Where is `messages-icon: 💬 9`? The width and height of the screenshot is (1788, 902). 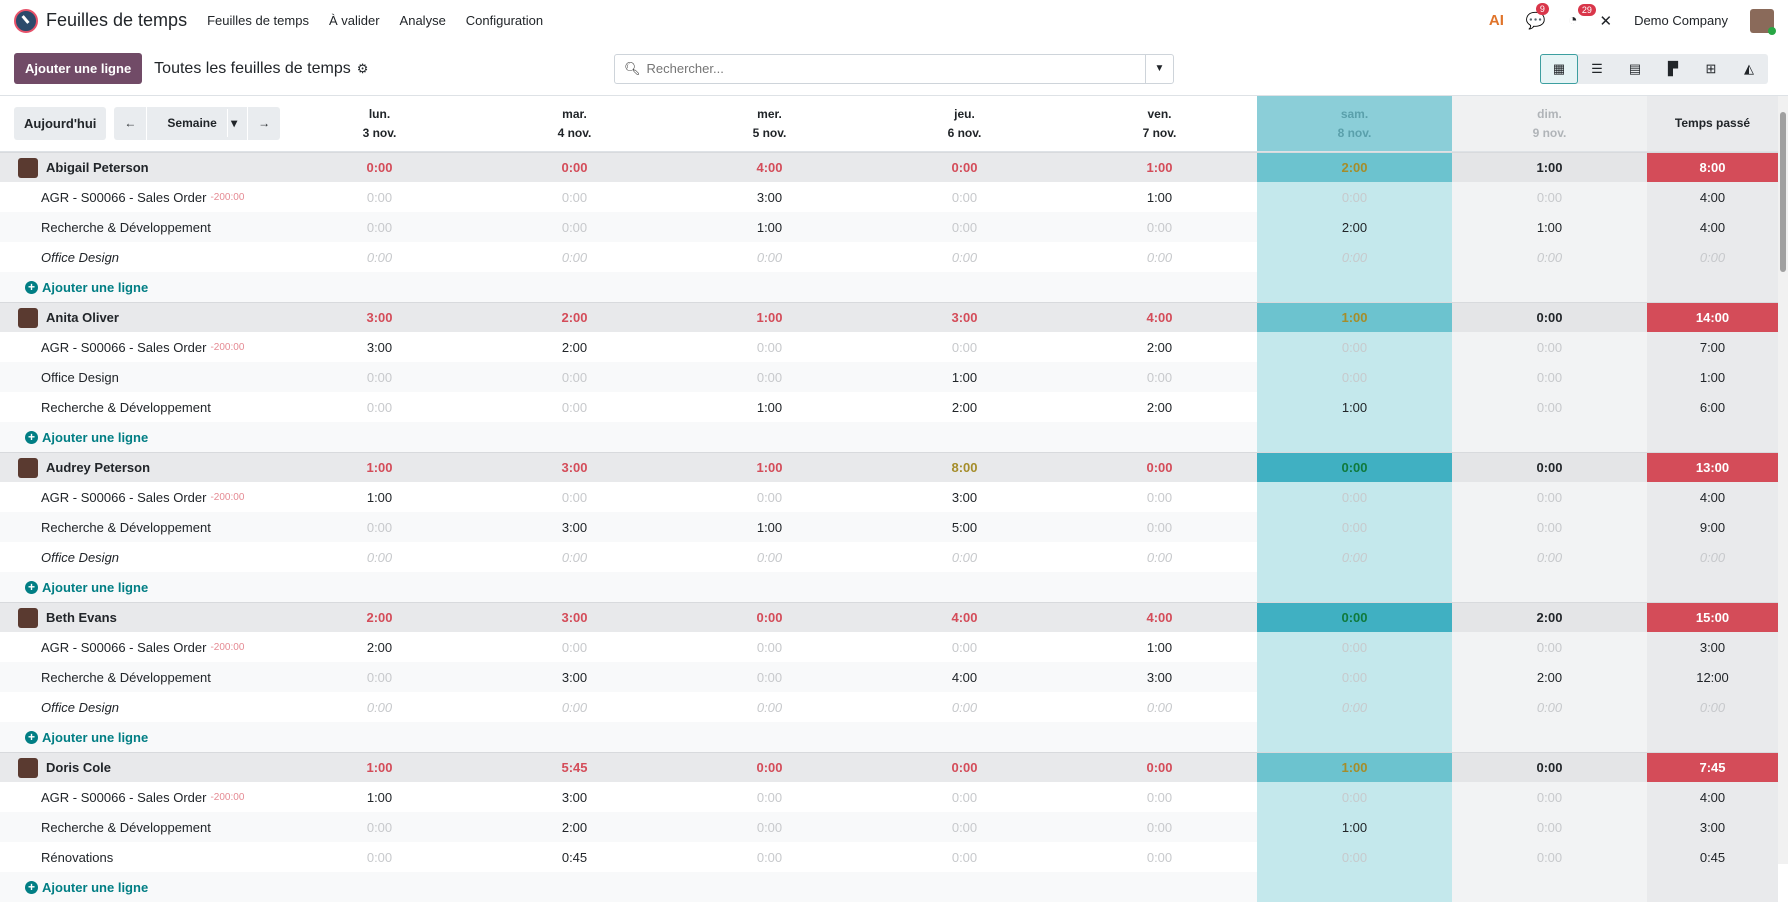
messages-icon: 💬 9 is located at coordinates (1537, 16).